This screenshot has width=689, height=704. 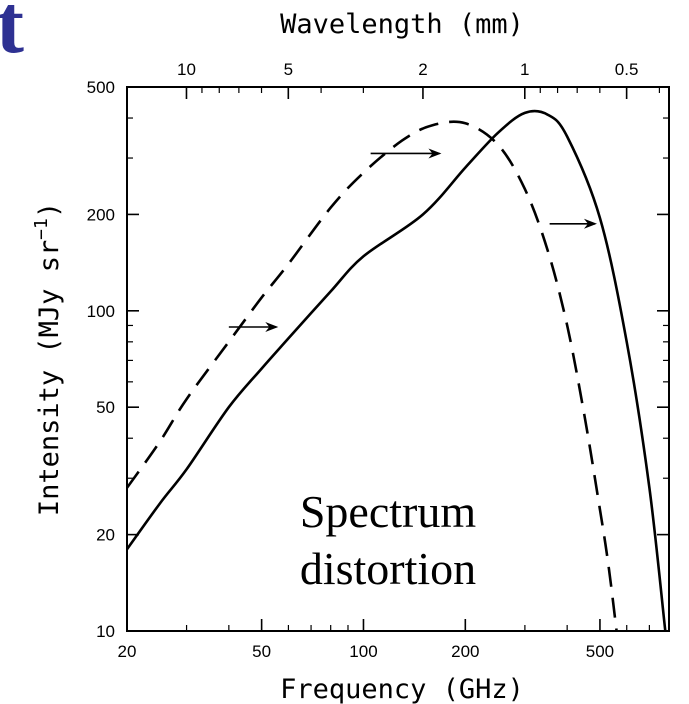 I want to click on top-tick-label: 5, so click(x=288, y=69).